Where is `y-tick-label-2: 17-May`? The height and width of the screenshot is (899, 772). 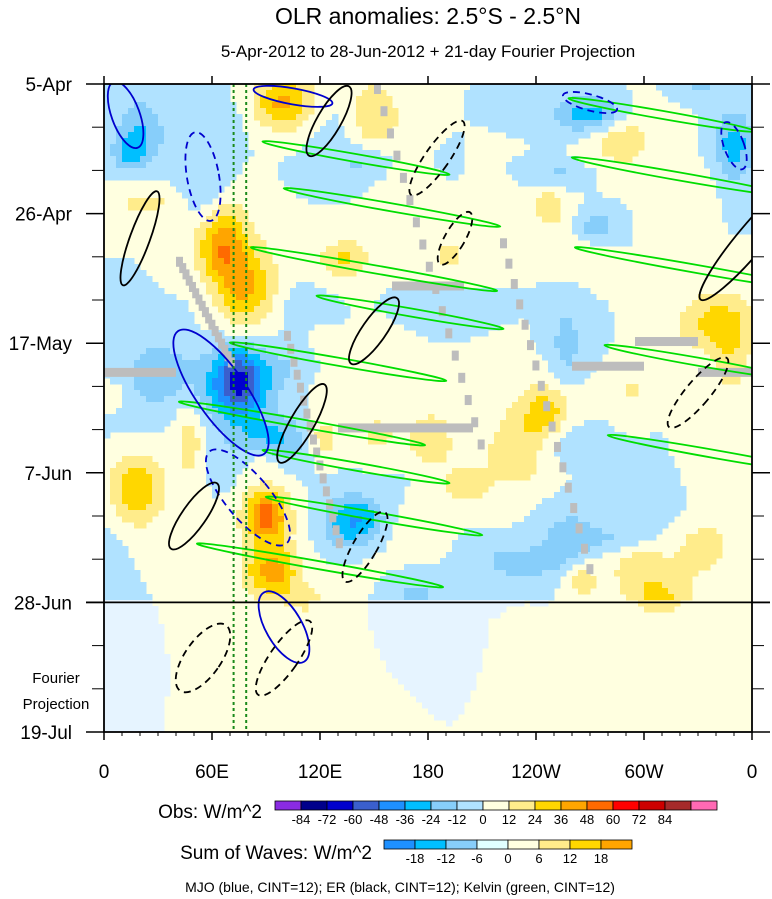 y-tick-label-2: 17-May is located at coordinates (41, 344).